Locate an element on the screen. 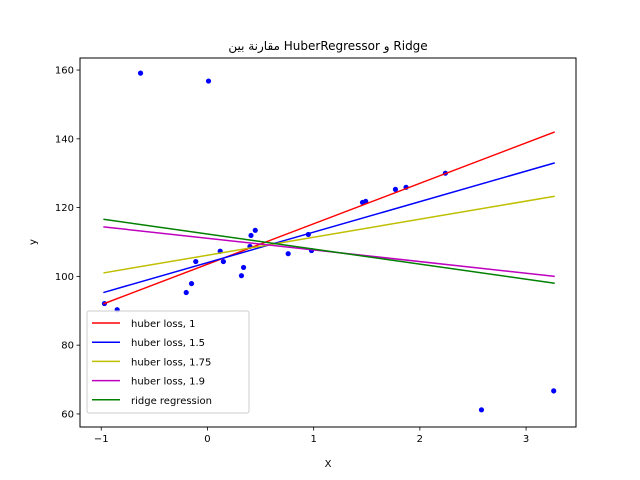 This screenshot has height=480, width=640. y-axis-label: y is located at coordinates (33, 242).